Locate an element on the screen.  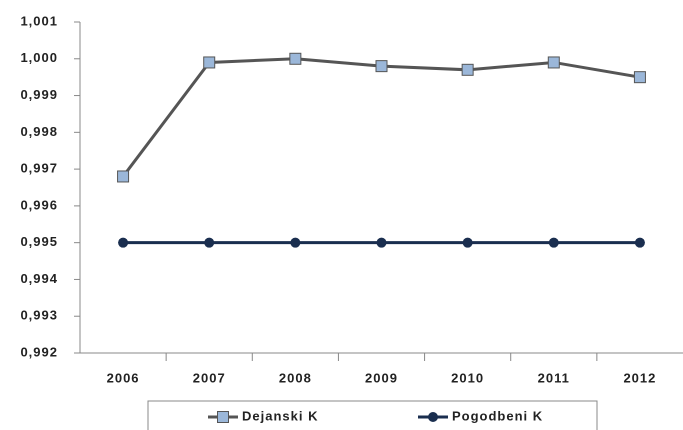
y-tick-label: 0,996 is located at coordinates (39, 204).